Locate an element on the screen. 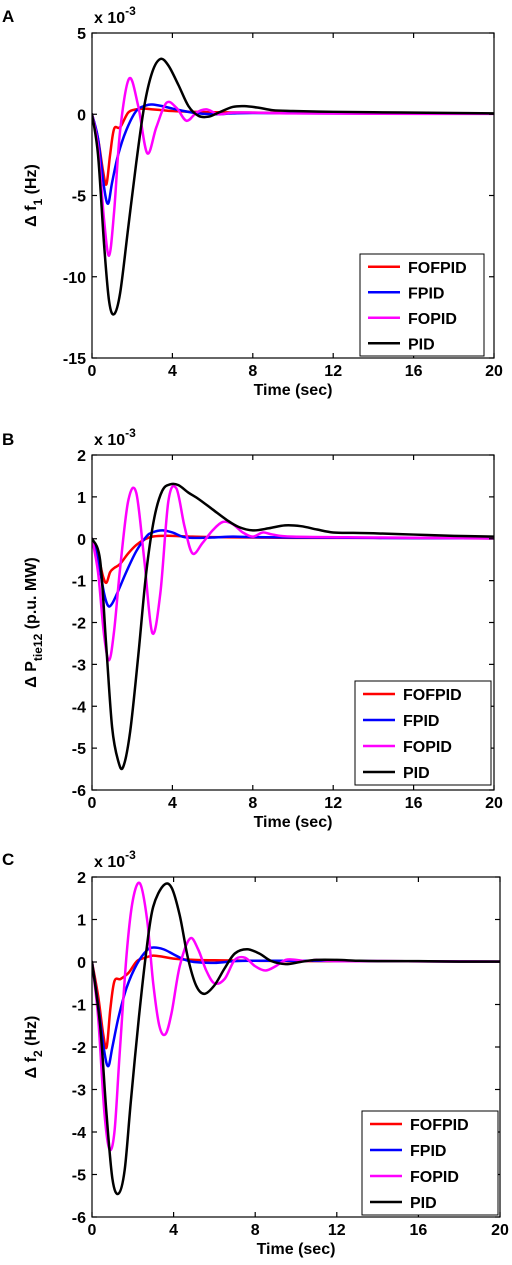 This screenshot has width=512, height=1265. y-axis-label-sub: 2 is located at coordinates (38, 1053).